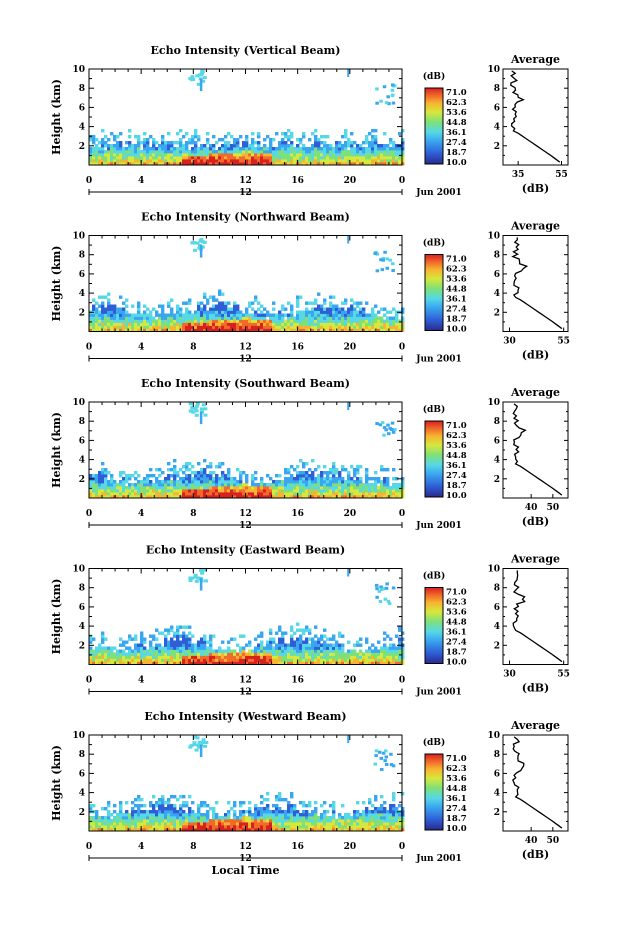  What do you see at coordinates (456, 113) in the screenshot?
I see `colorbar-label: 53.6` at bounding box center [456, 113].